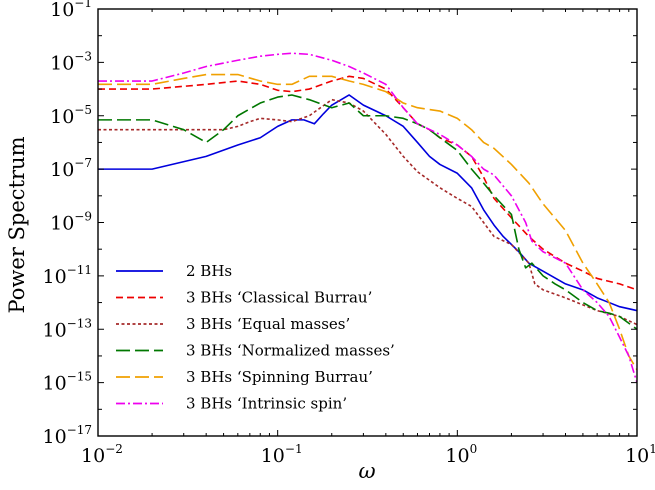 This screenshot has width=655, height=490. Describe the element at coordinates (266, 404) in the screenshot. I see `legend-label-6: 3 BHs ‘Intrinsic spin’` at that location.